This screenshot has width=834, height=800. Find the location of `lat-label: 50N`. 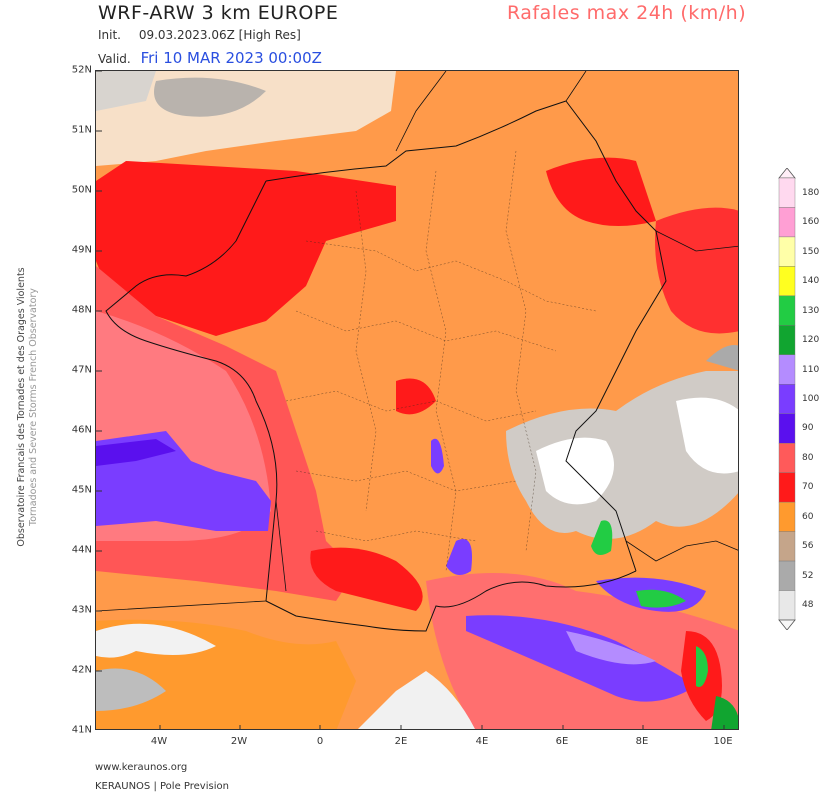

lat-label: 50N is located at coordinates (81, 190).